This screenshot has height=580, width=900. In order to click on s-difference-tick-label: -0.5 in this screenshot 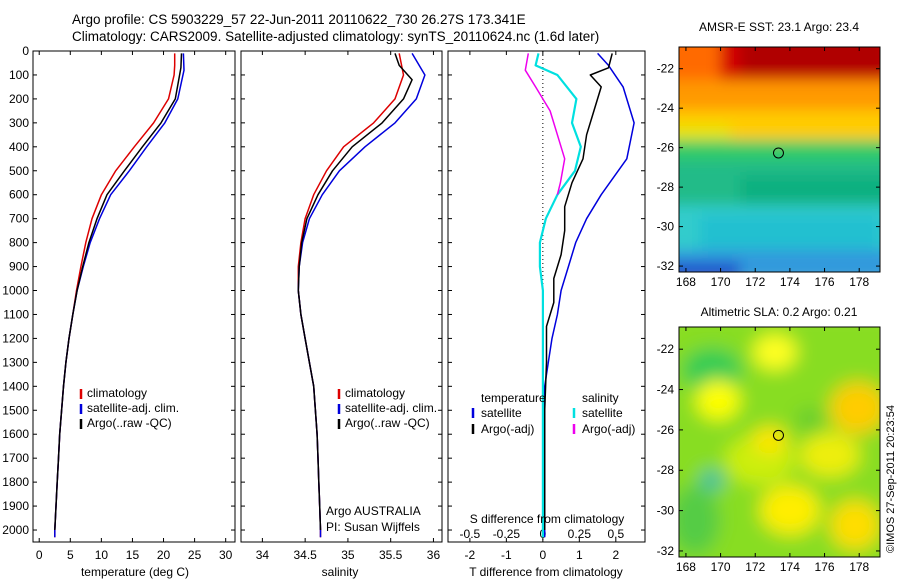, I will do `click(470, 534)`.